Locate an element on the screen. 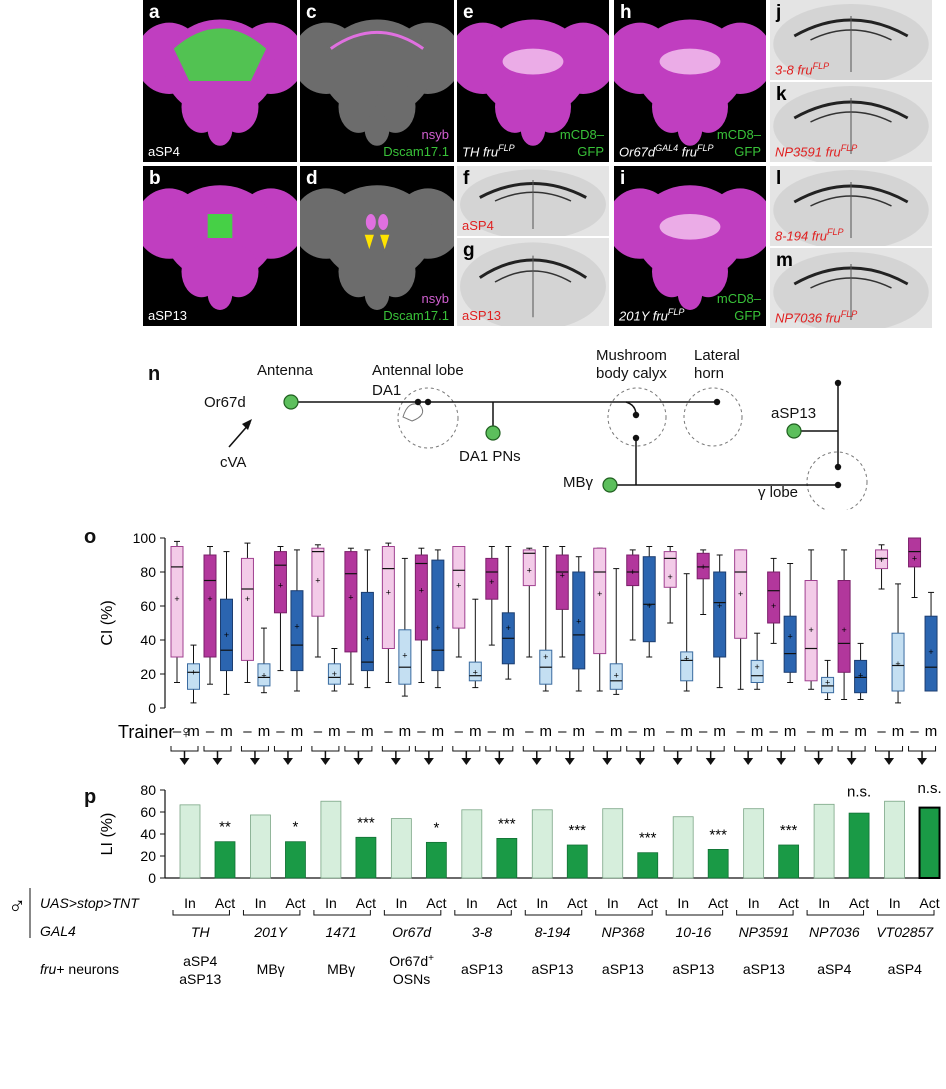  image-panel-e: e TH fruFLP mCD8– GFP is located at coordinates (533, 81).